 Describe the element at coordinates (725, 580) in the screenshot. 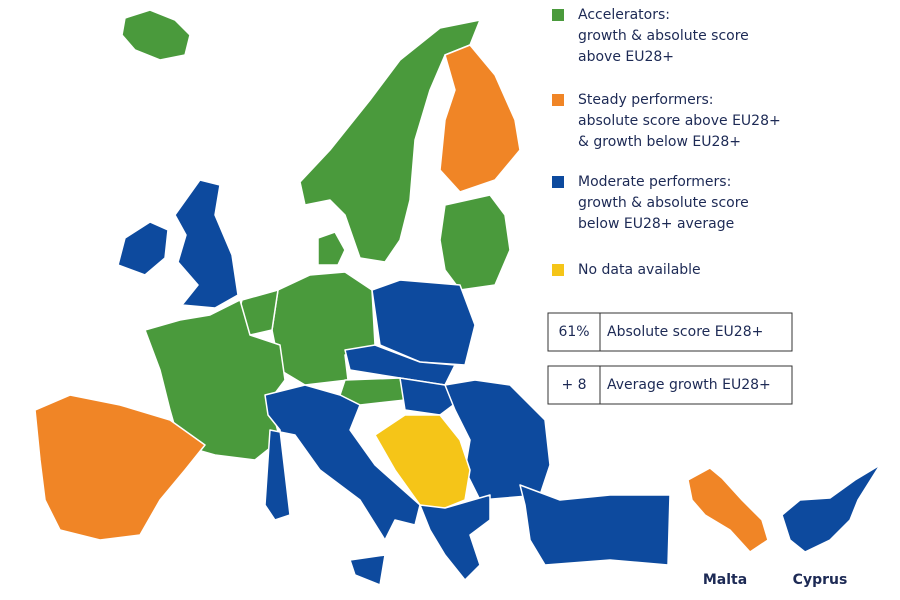

I see `inset-label: Malta` at that location.